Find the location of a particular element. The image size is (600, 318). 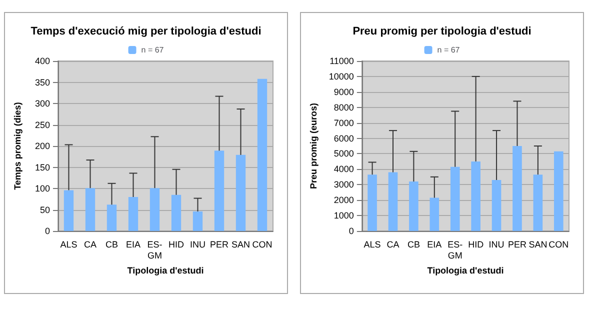

y-tick-label: 7000 is located at coordinates (344, 123).